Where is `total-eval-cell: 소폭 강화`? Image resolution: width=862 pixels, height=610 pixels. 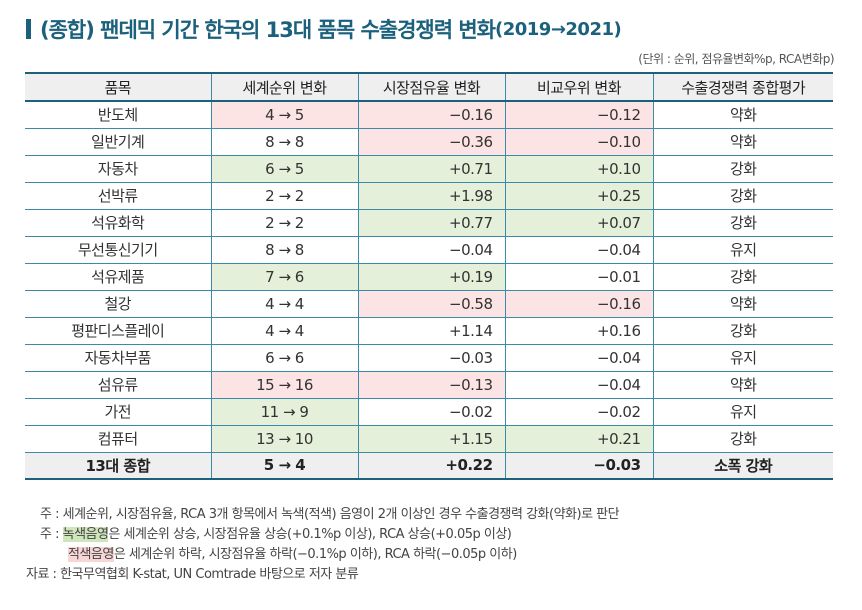 total-eval-cell: 소폭 강화 is located at coordinates (742, 465).